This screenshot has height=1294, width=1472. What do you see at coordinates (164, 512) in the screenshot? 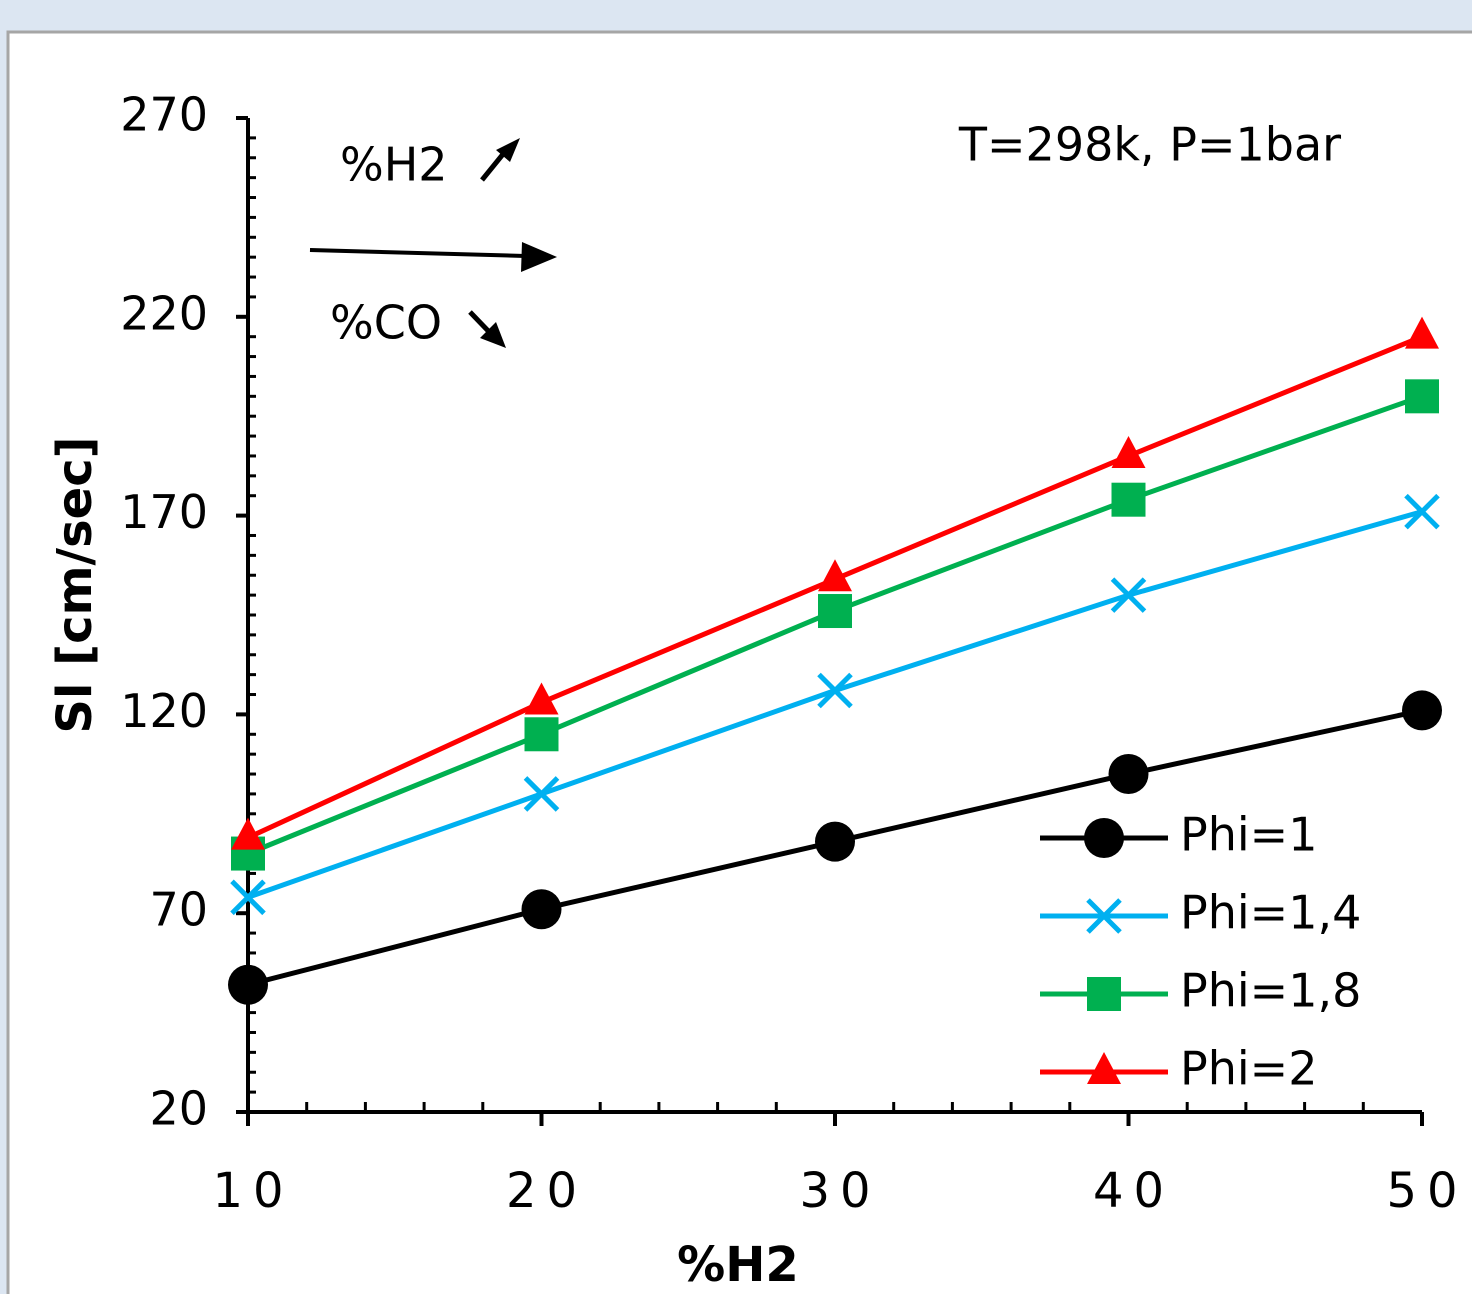
I see `y-tick-label: 170` at bounding box center [164, 512].